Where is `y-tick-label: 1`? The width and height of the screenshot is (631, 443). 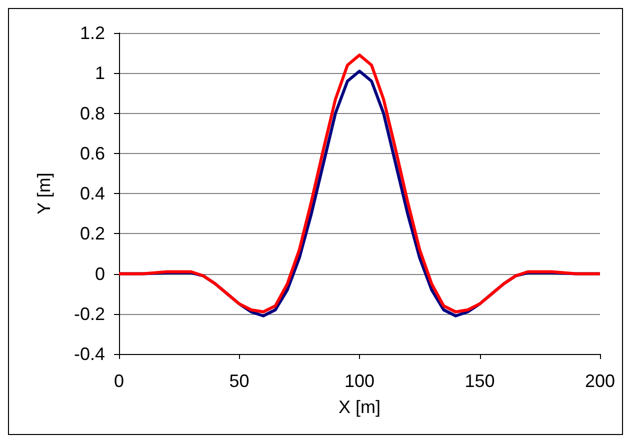
y-tick-label: 1 is located at coordinates (99, 73).